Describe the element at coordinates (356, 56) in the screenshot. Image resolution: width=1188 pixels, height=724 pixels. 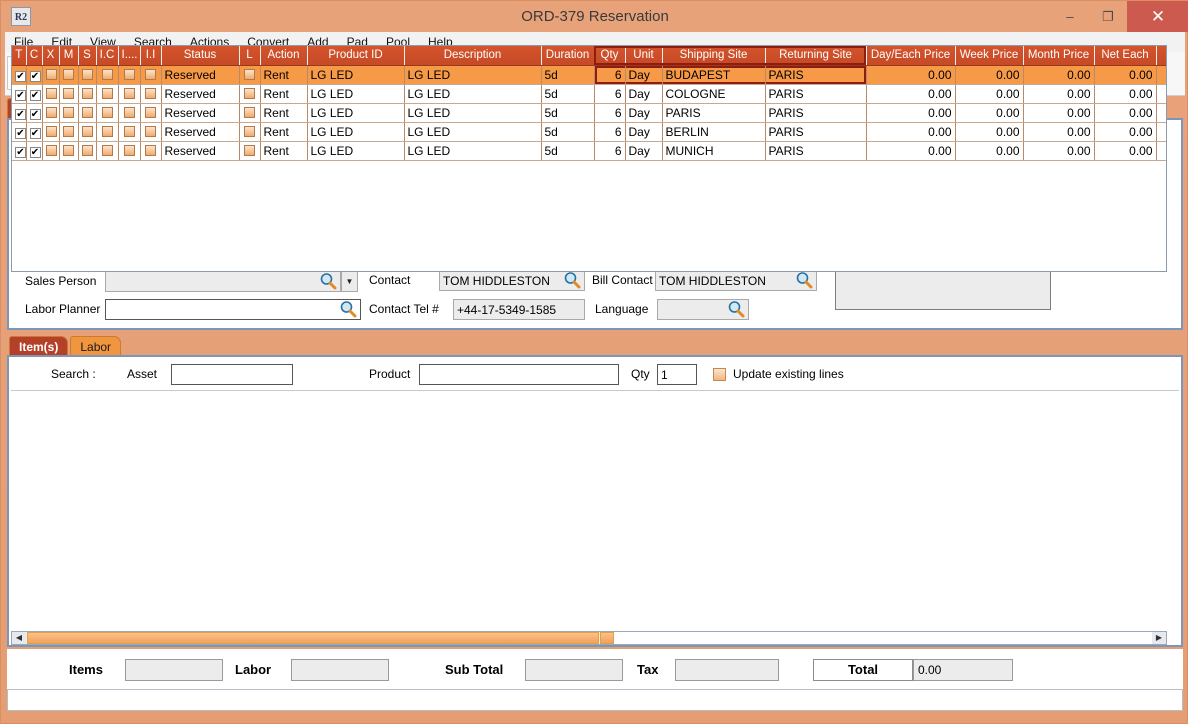
I see `column-header-product_id: Product ID` at that location.